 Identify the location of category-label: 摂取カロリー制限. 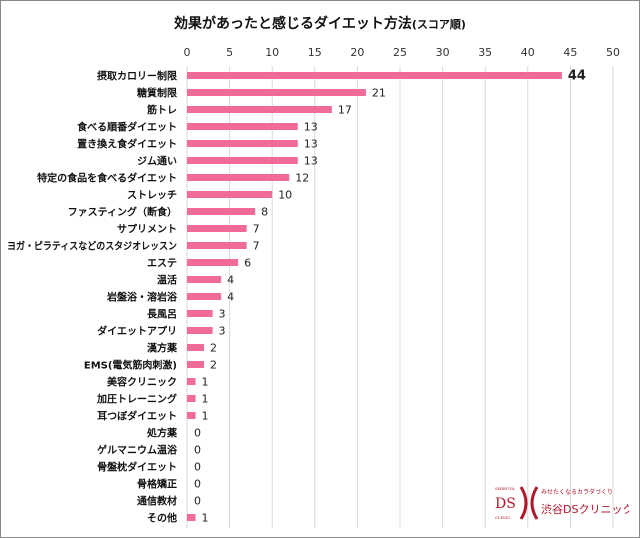
(137, 76).